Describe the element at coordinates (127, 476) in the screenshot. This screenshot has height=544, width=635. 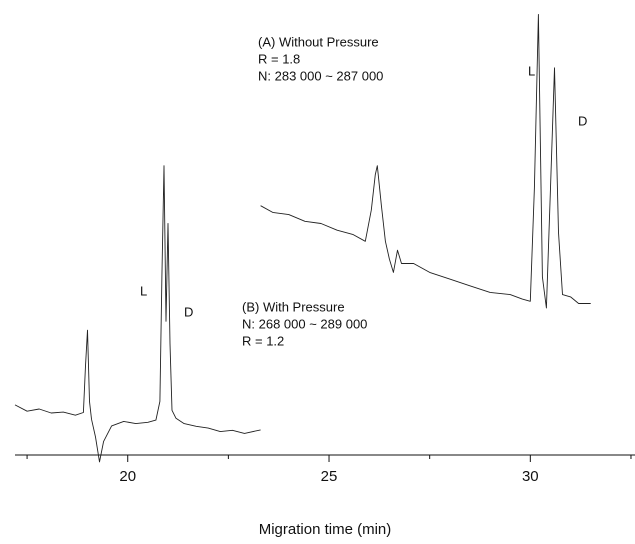
I see `x-tick-label: 20` at that location.